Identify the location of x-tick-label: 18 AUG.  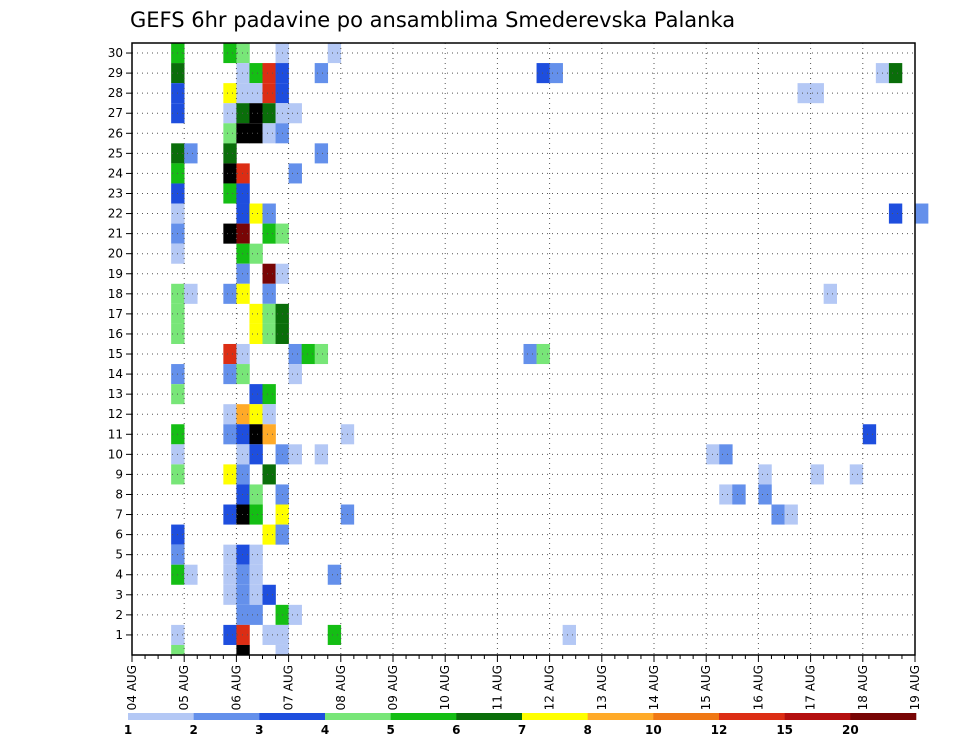
(863, 687).